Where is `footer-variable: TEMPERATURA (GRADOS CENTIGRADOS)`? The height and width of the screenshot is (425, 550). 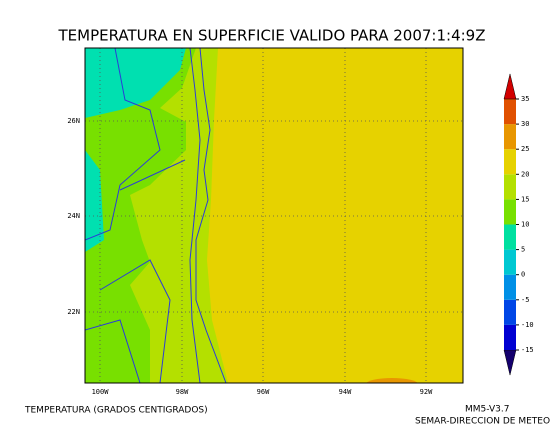 footer-variable: TEMPERATURA (GRADOS CENTIGRADOS) is located at coordinates (116, 411).